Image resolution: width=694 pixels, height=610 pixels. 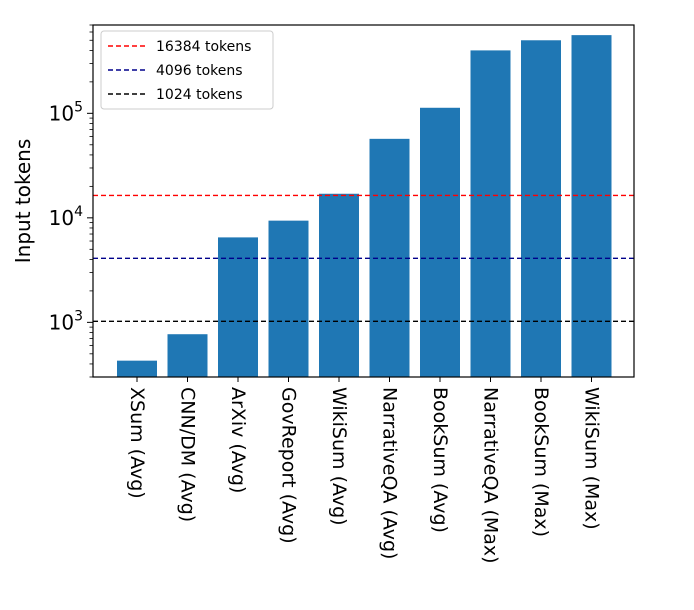 I want to click on y-tick-label: 10³, so click(x=66, y=321).